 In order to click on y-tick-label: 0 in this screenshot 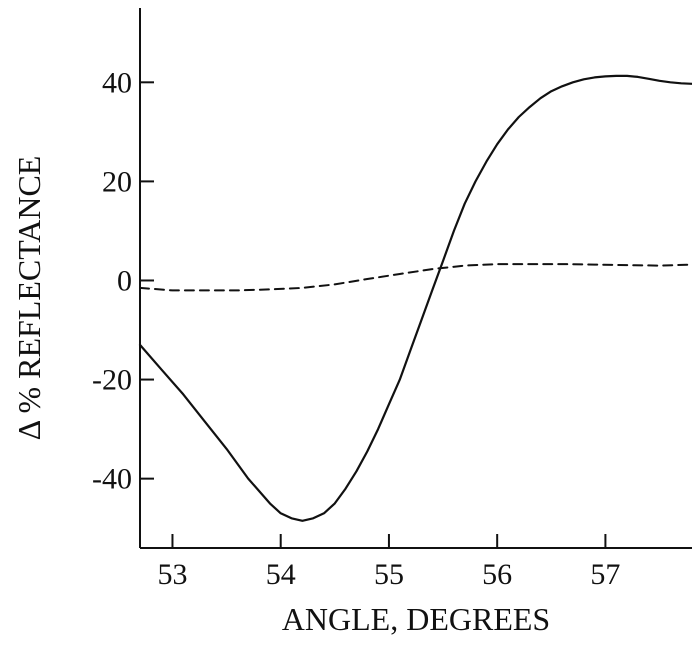, I will do `click(124, 280)`.